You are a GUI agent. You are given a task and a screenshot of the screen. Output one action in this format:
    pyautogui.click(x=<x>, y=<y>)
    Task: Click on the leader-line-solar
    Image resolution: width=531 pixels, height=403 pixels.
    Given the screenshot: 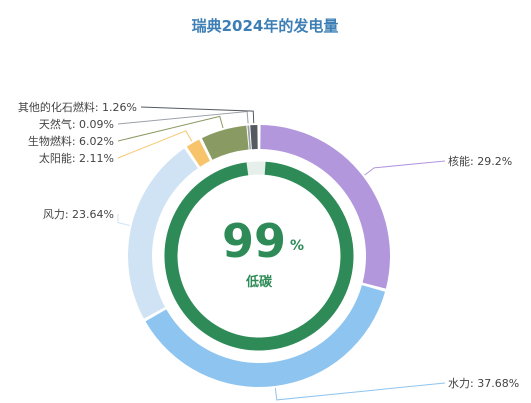 What is the action you would take?
    pyautogui.click(x=155, y=144)
    